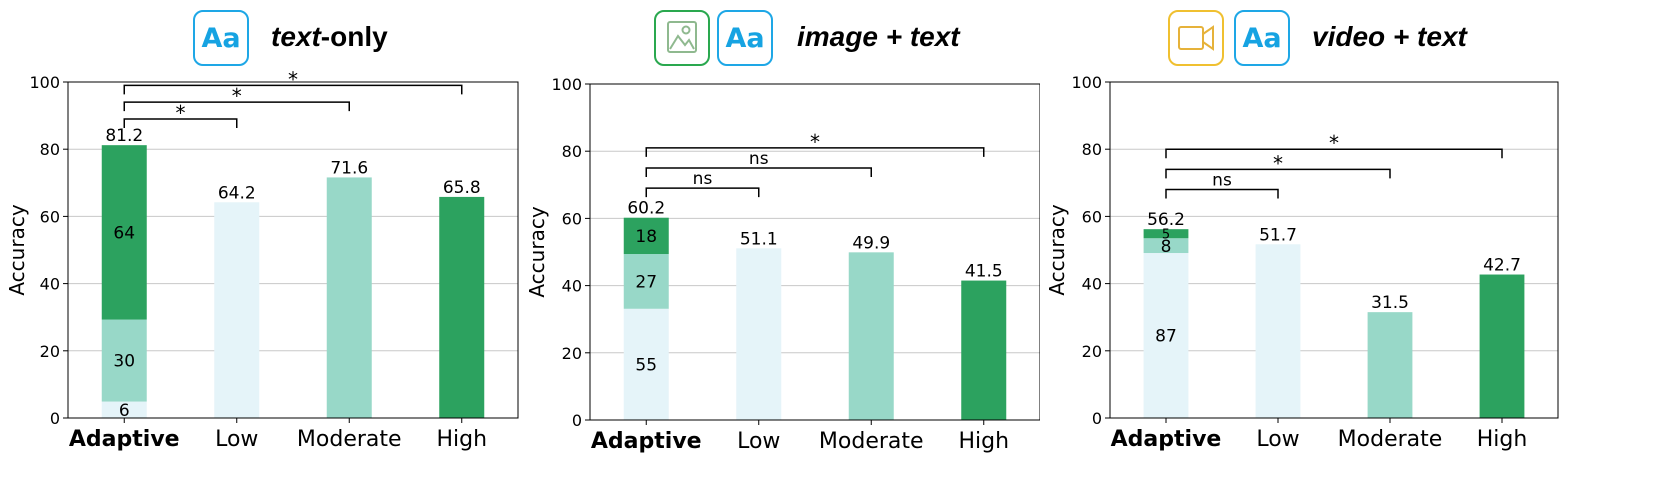  I want to click on bar-total-label: 49.9, so click(871, 243).